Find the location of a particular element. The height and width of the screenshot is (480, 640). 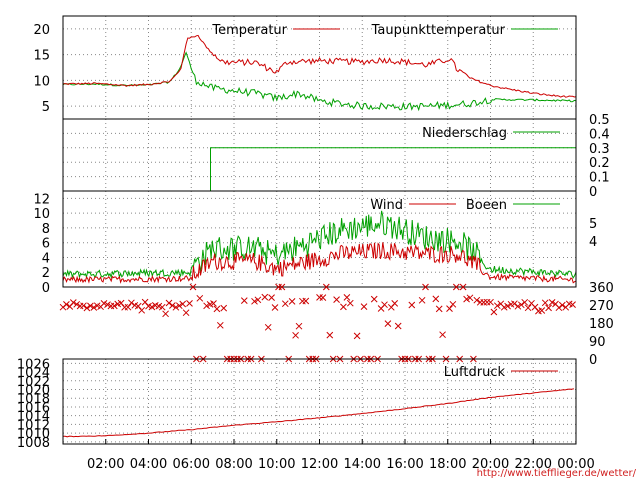

time-tick-label: 06:00 is located at coordinates (191, 464).